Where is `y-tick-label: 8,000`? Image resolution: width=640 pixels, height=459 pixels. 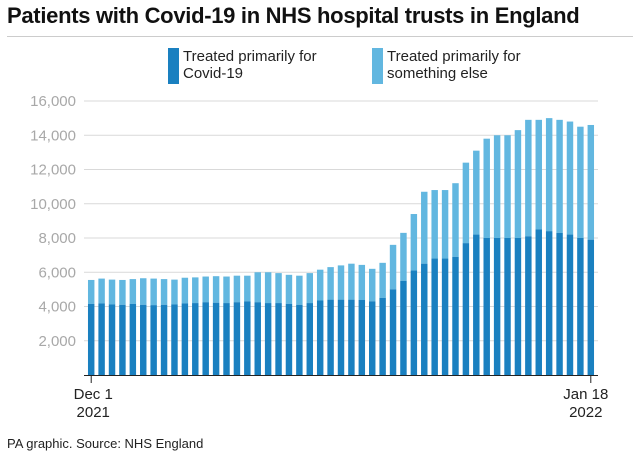
y-tick-label: 8,000 is located at coordinates (57, 238).